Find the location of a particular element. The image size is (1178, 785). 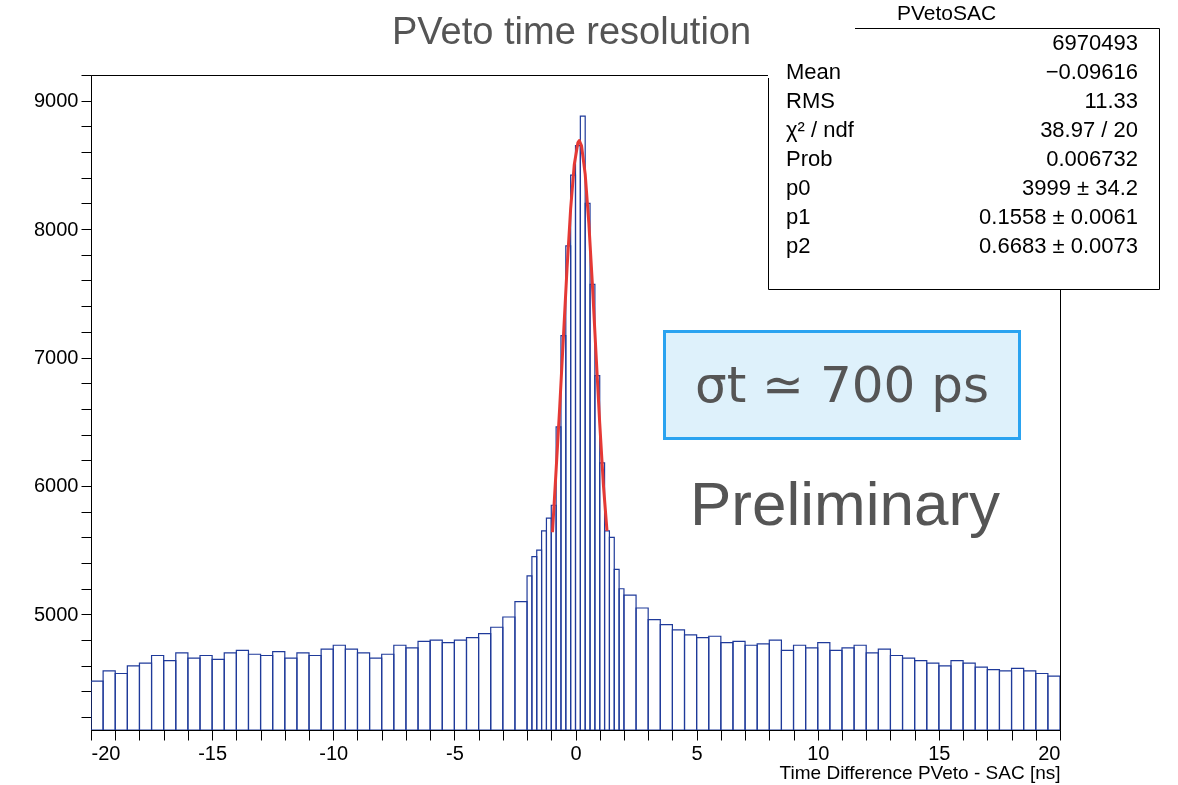

y-tick-label: 6000 is located at coordinates (56, 485).